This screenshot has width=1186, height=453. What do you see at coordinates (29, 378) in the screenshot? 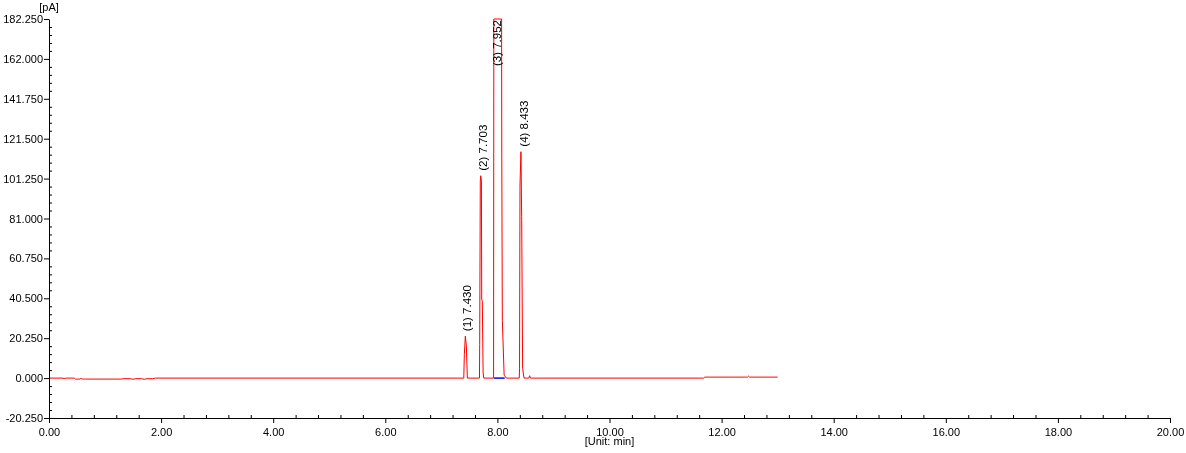
I see `y-tick-label: 0.000` at bounding box center [29, 378].